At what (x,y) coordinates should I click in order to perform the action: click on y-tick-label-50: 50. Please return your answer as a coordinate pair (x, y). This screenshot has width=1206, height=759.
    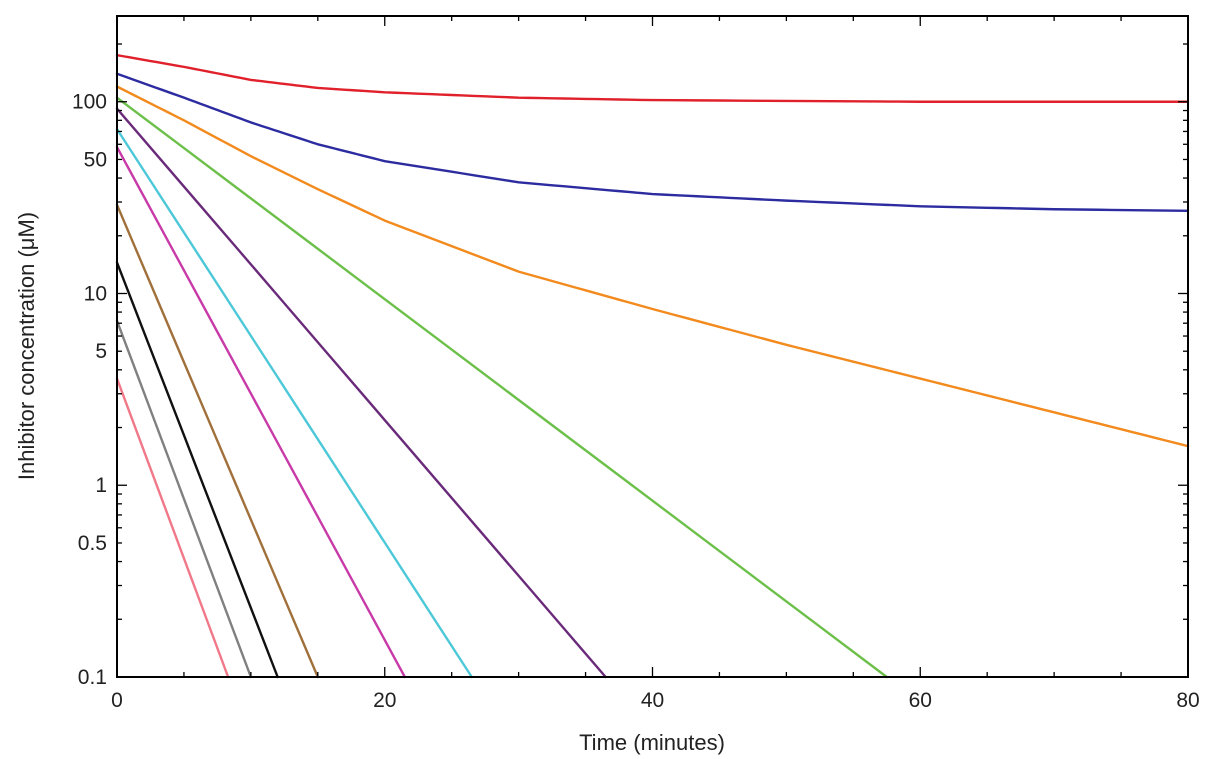
    Looking at the image, I should click on (95, 159).